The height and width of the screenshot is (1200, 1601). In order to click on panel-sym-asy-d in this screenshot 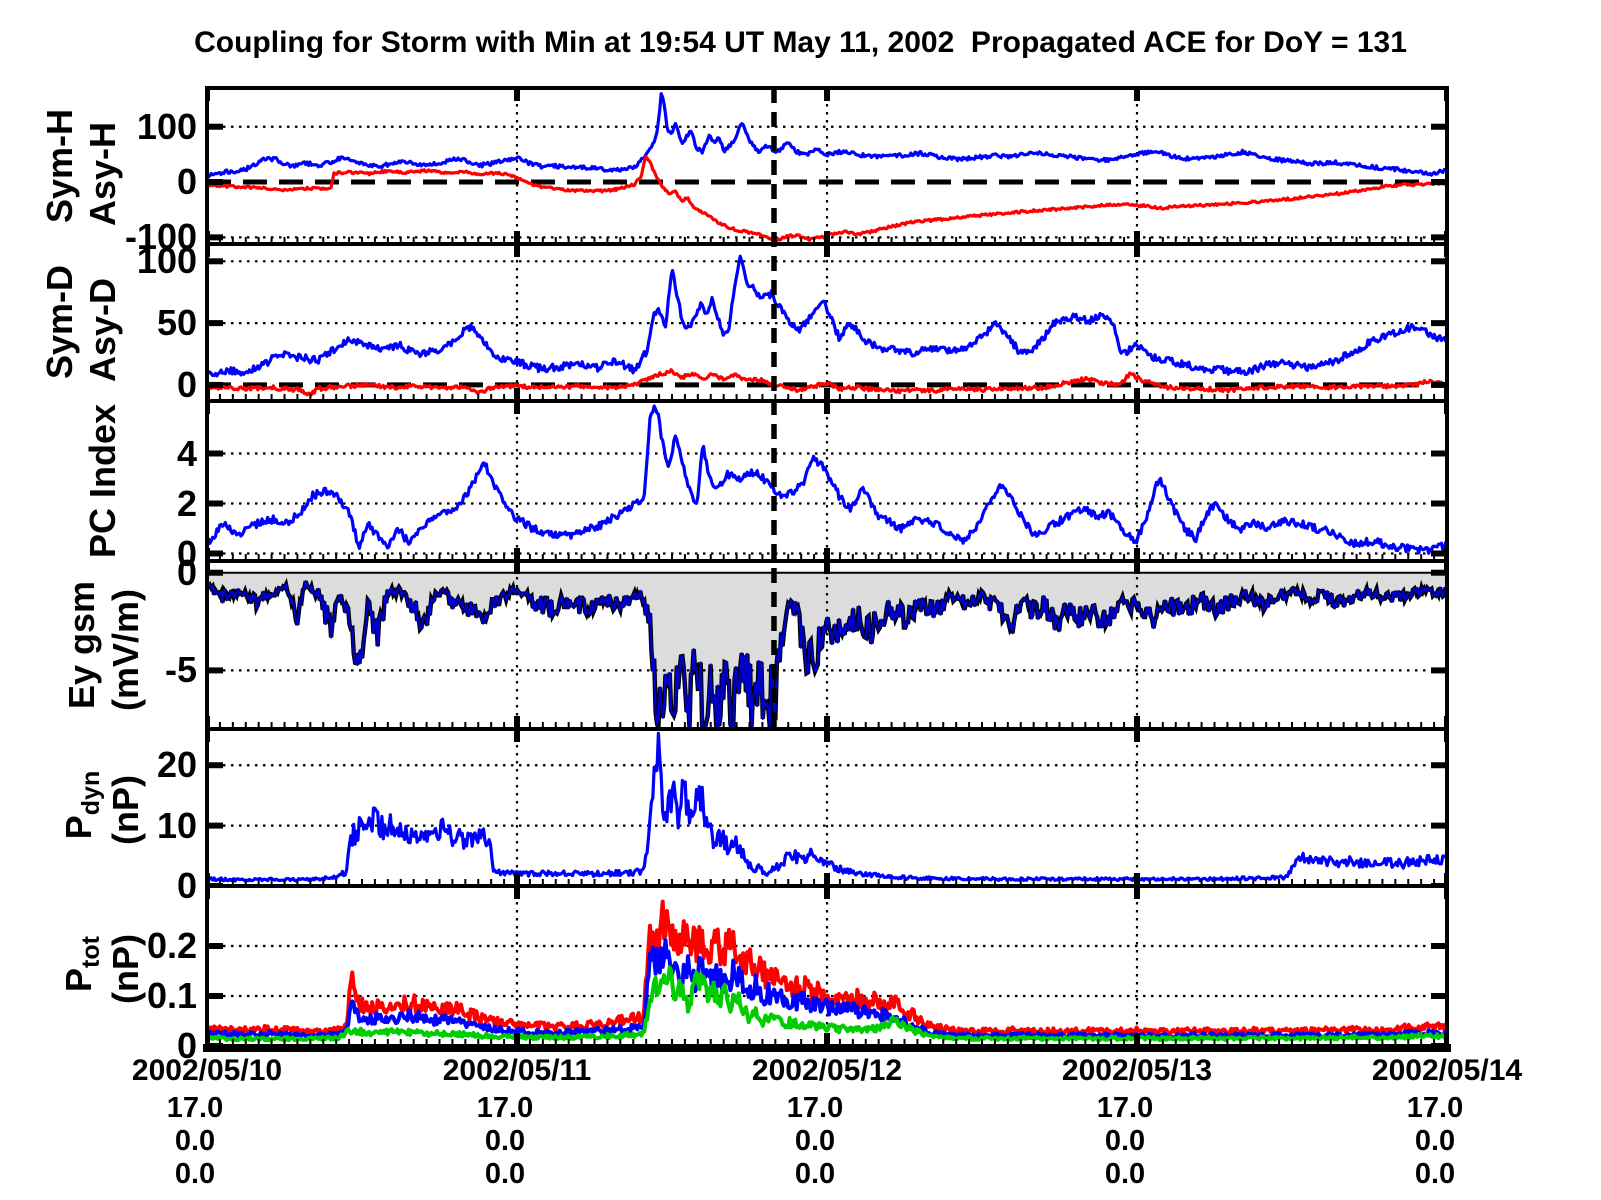, I will do `click(827, 322)`.